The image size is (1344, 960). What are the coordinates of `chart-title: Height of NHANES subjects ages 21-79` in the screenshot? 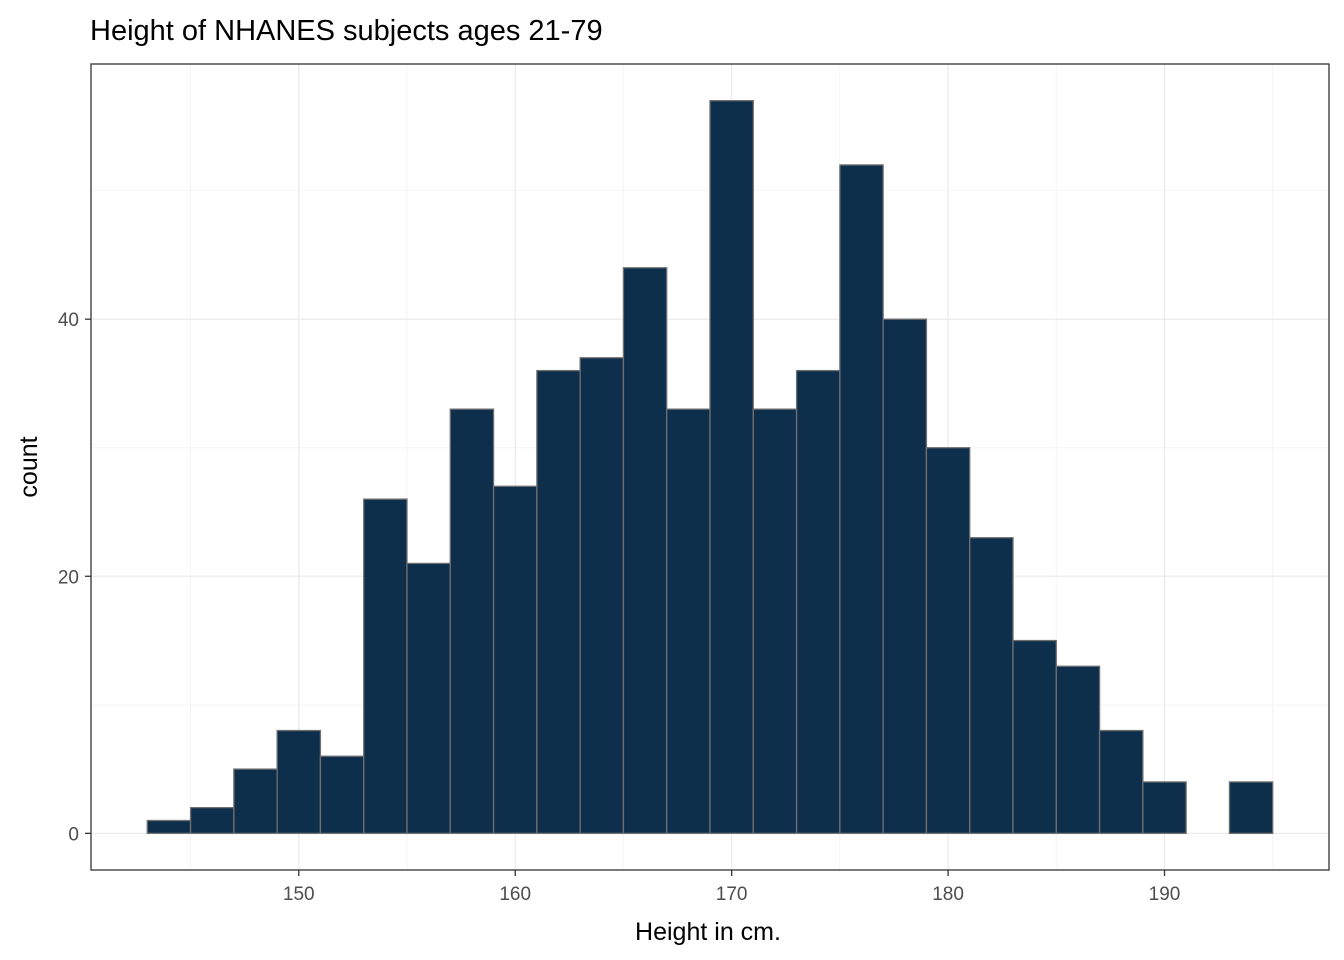 It's located at (346, 31).